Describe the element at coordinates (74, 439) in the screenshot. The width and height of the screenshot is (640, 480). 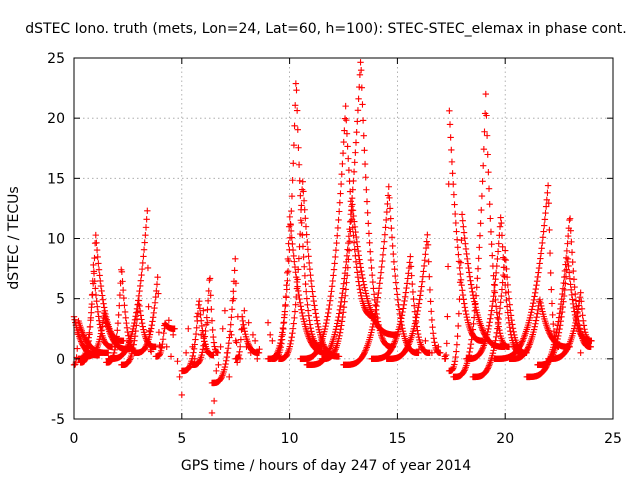
I see `x-tick-label-0: 0` at that location.